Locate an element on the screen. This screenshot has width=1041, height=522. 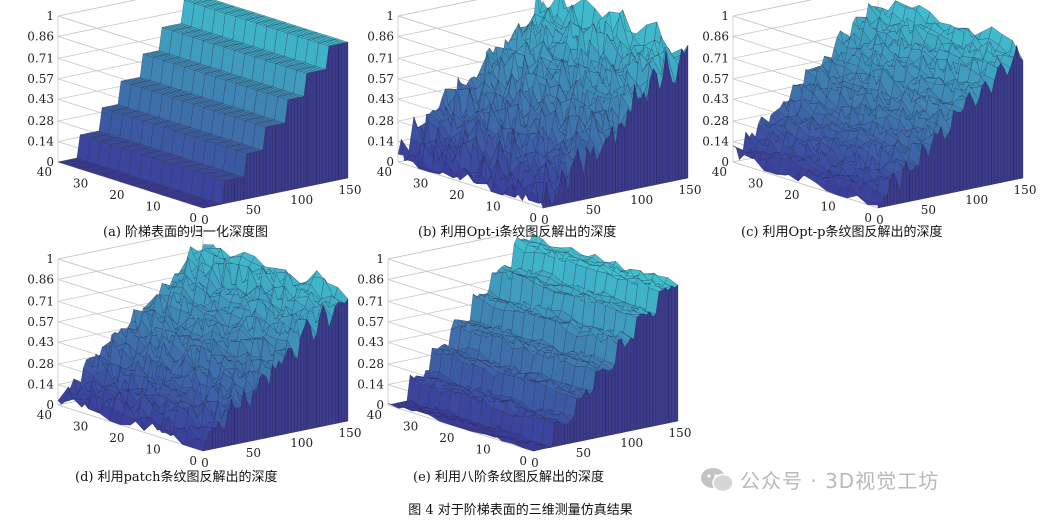
caption-d: (d) 利用patch条纹图反解出的深度 is located at coordinates (176, 477).